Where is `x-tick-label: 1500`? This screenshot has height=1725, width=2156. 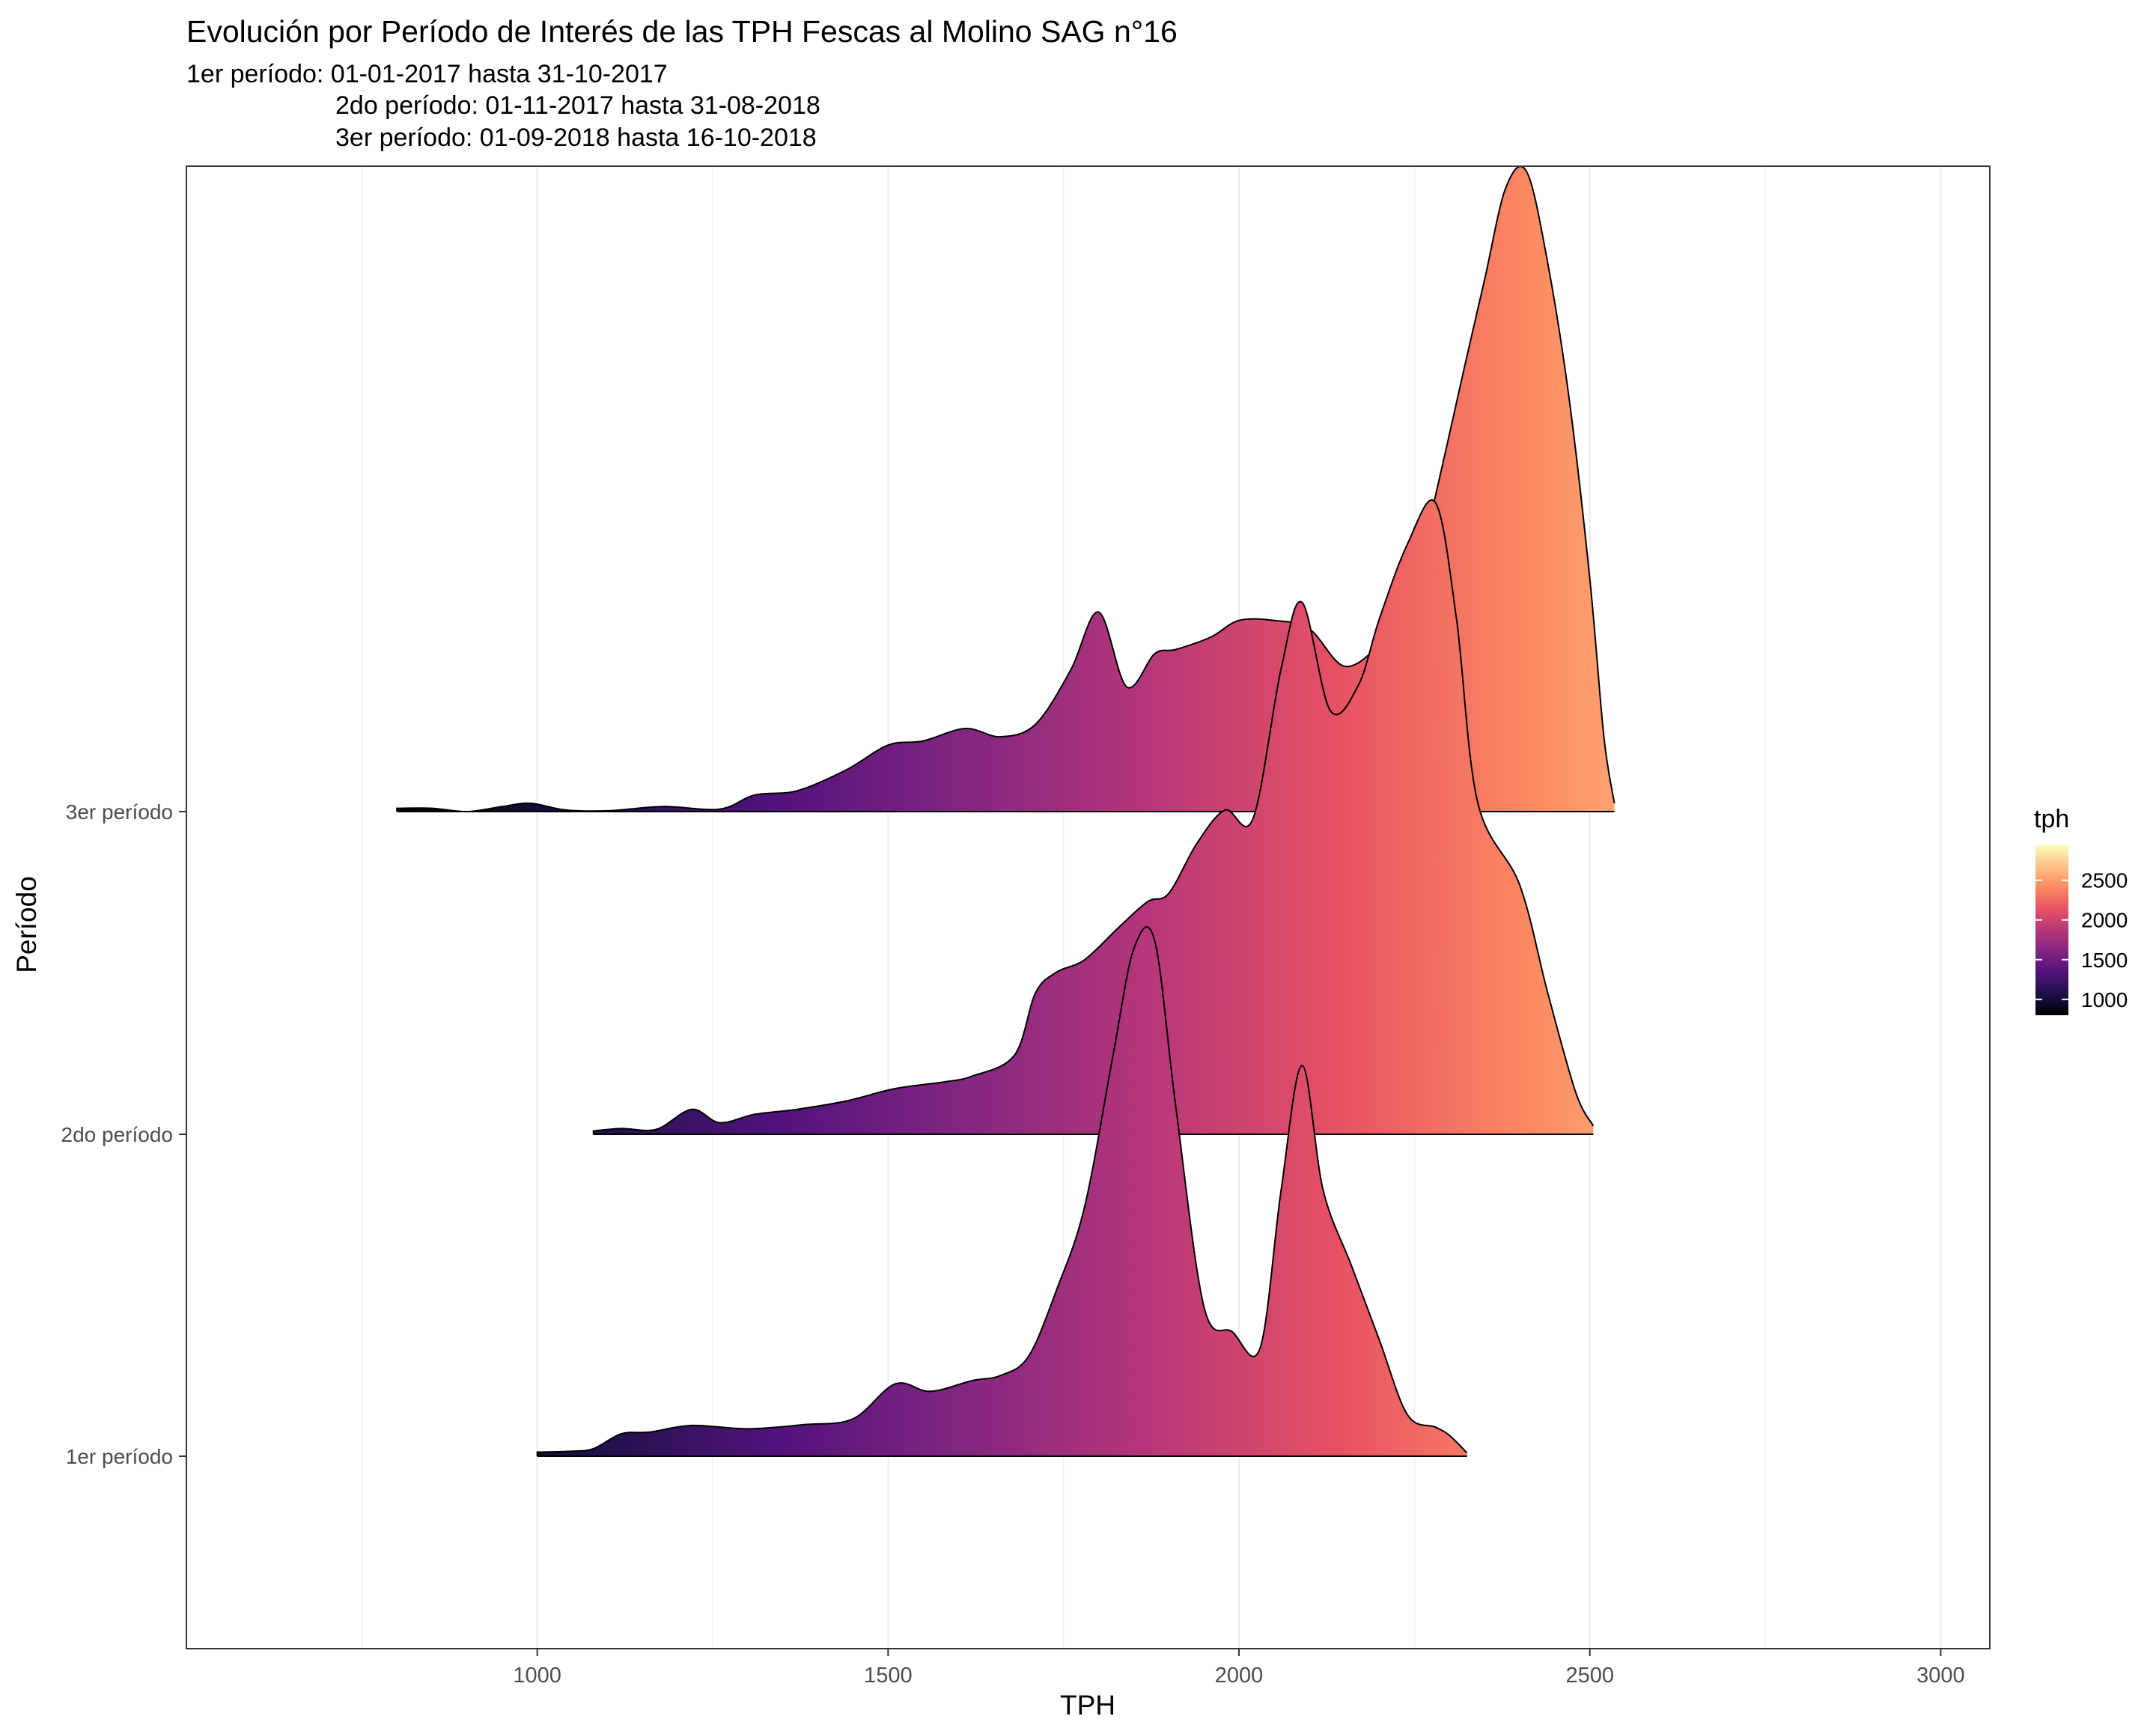
x-tick-label: 1500 is located at coordinates (889, 1676).